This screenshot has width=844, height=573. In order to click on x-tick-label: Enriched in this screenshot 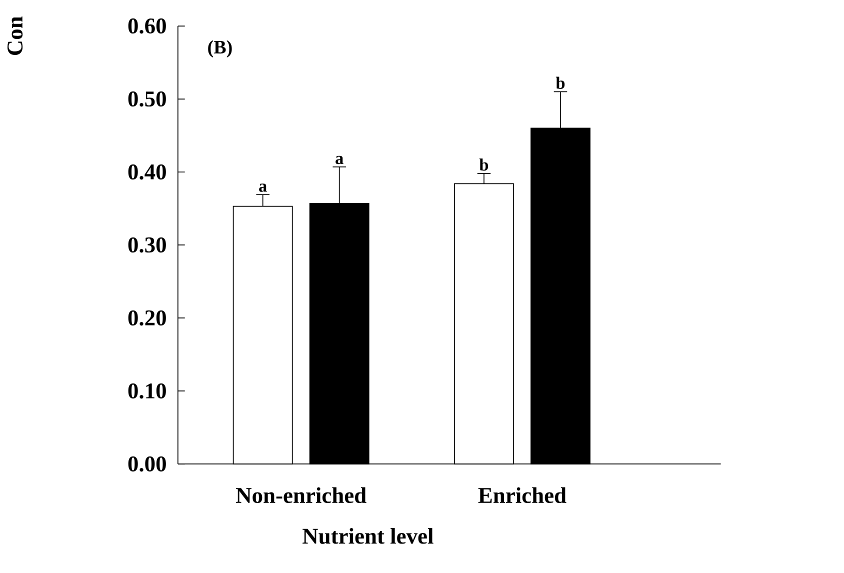, I will do `click(522, 495)`.